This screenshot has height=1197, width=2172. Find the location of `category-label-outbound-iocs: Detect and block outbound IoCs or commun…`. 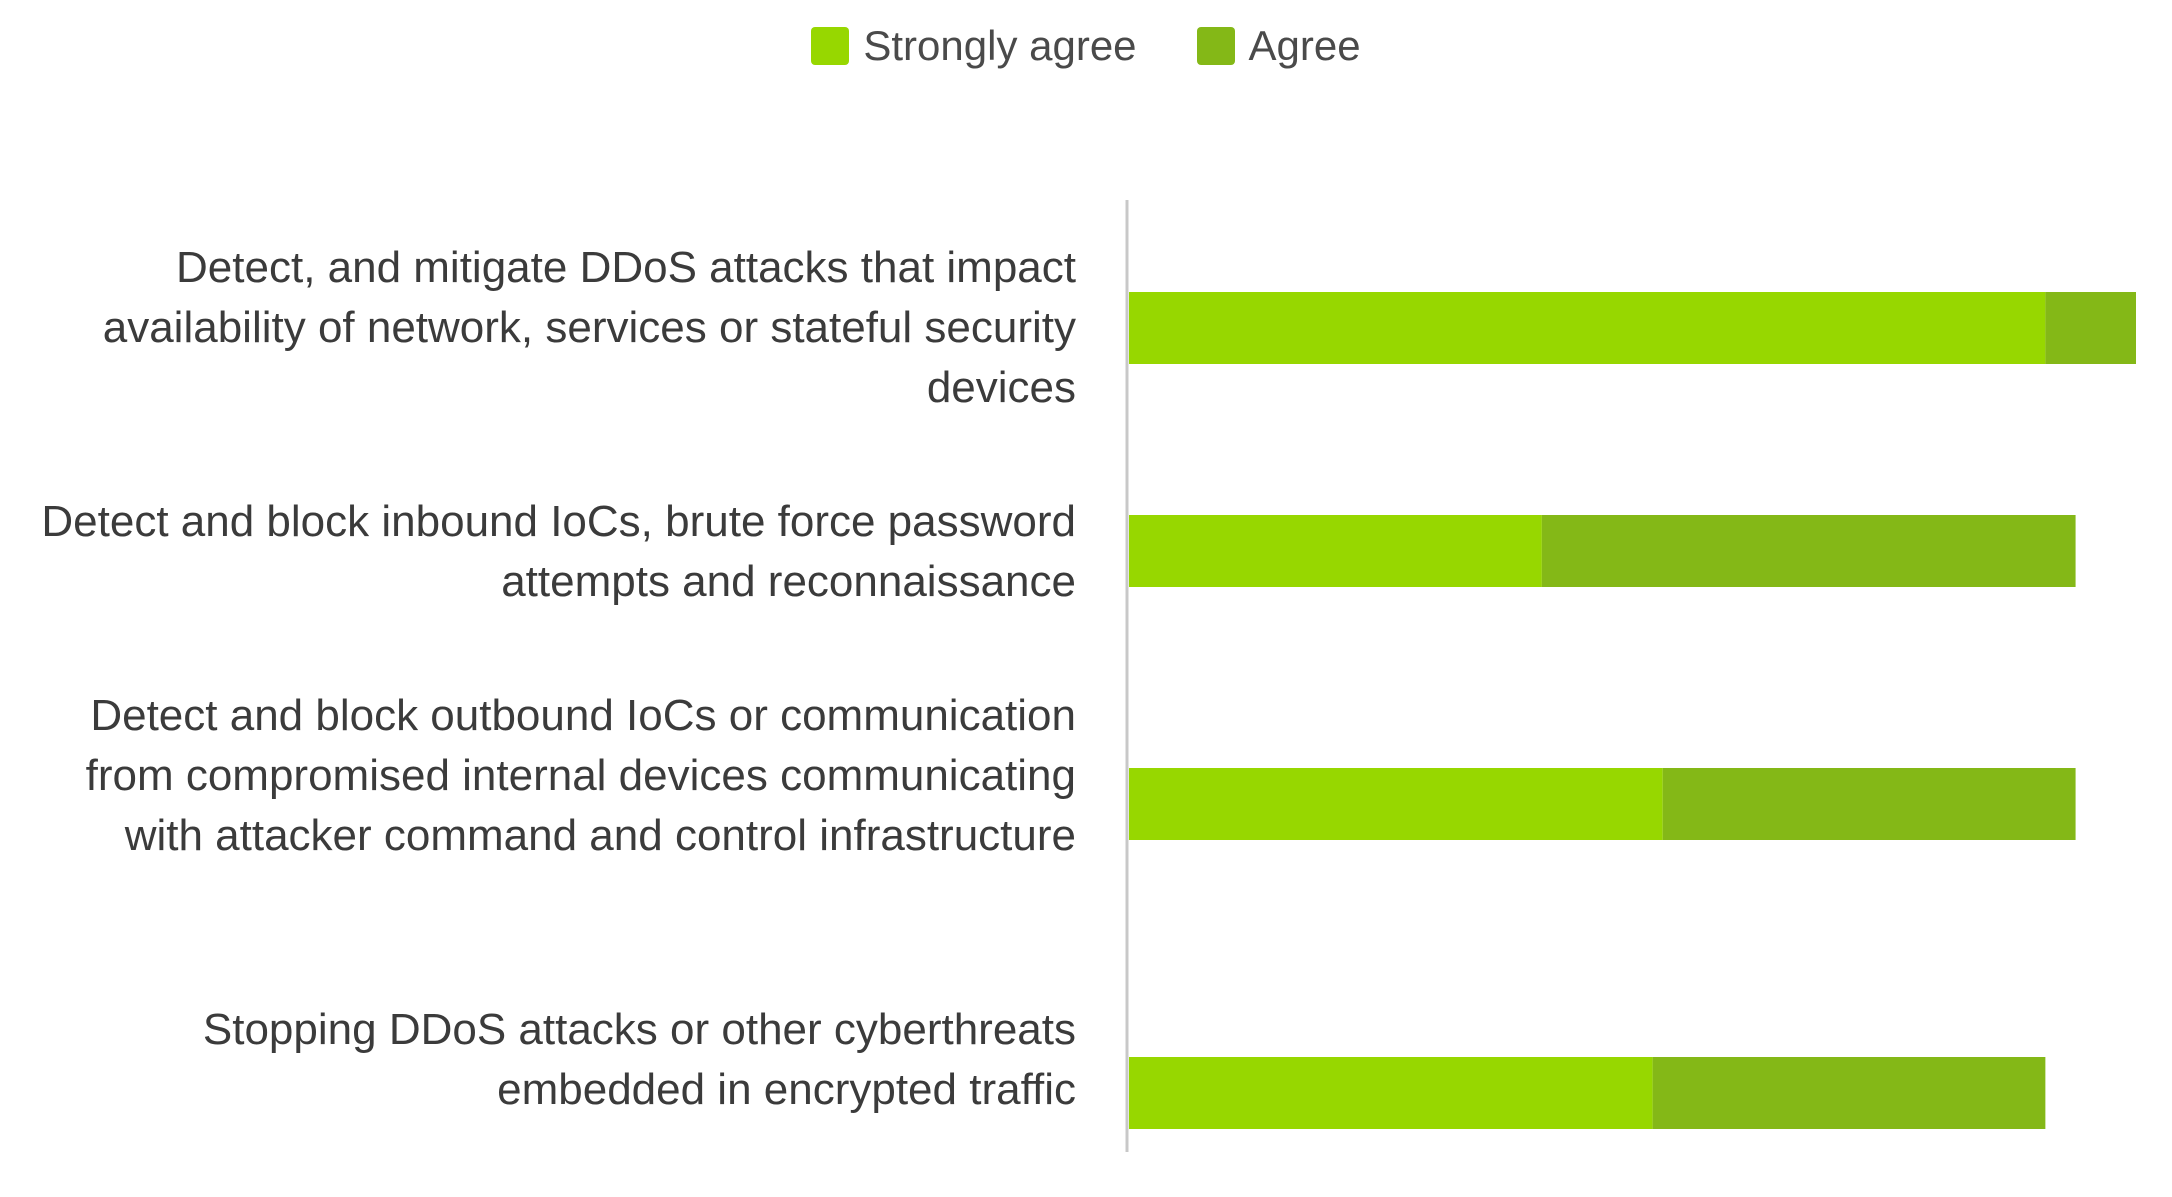

category-label-outbound-iocs: Detect and block outbound IoCs or commun… is located at coordinates (580, 775).